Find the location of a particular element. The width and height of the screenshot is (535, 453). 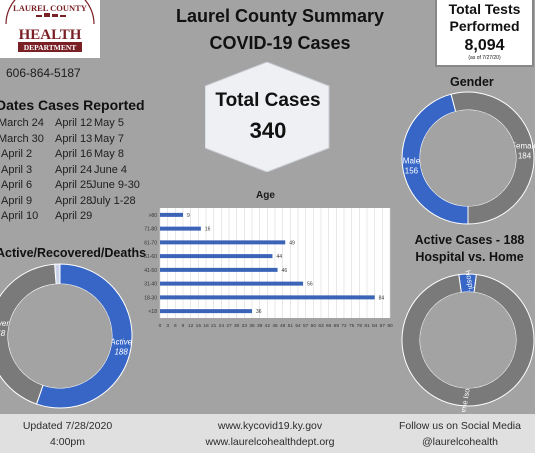

age-category-label: 61-70 is located at coordinates (150, 243).